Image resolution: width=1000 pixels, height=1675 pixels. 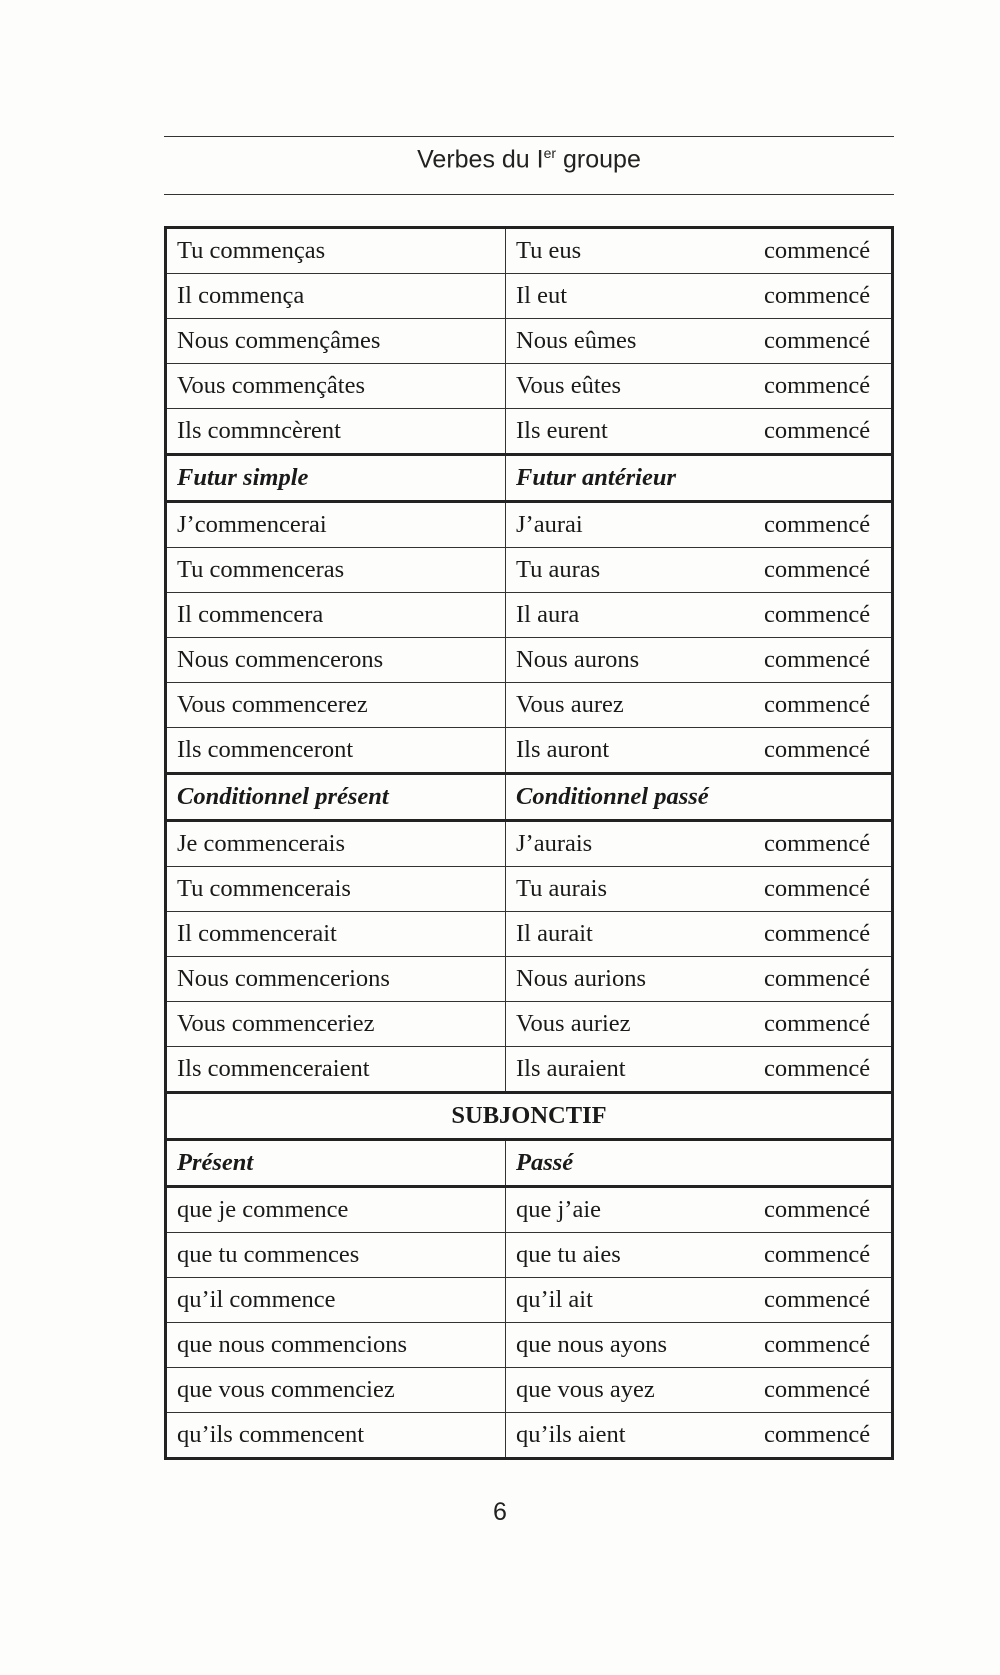 What do you see at coordinates (561, 888) in the screenshot?
I see `auxiliary: Tu aurais` at bounding box center [561, 888].